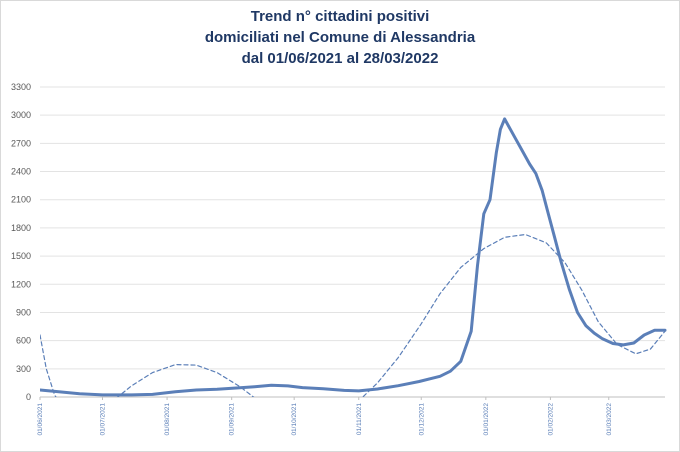  What do you see at coordinates (21, 143) in the screenshot?
I see `y-tick-label: 2700` at bounding box center [21, 143].